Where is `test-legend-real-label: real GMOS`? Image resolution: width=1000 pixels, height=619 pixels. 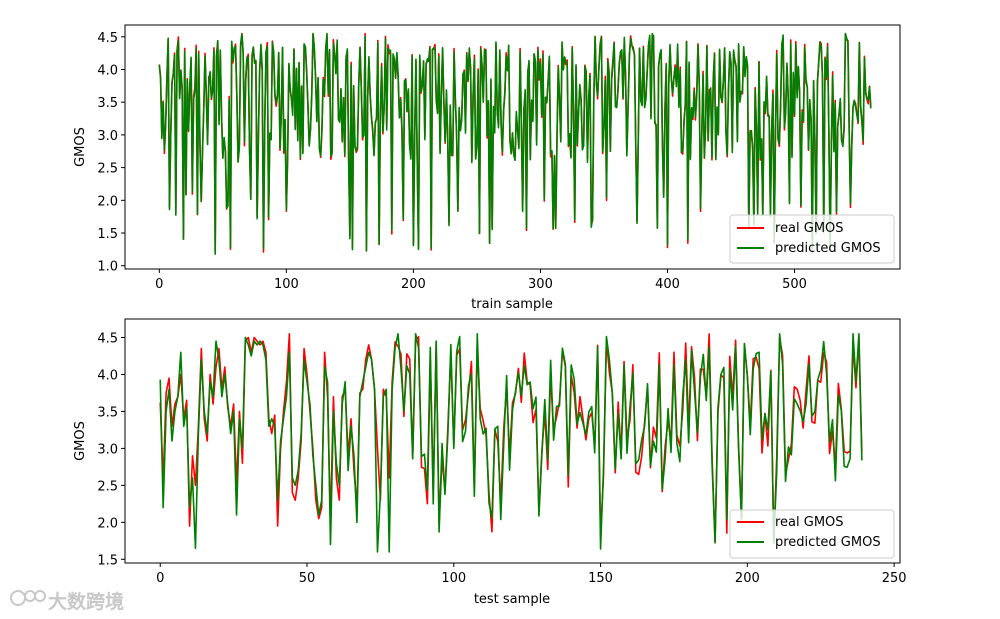 test-legend-real-label: real GMOS is located at coordinates (809, 522).